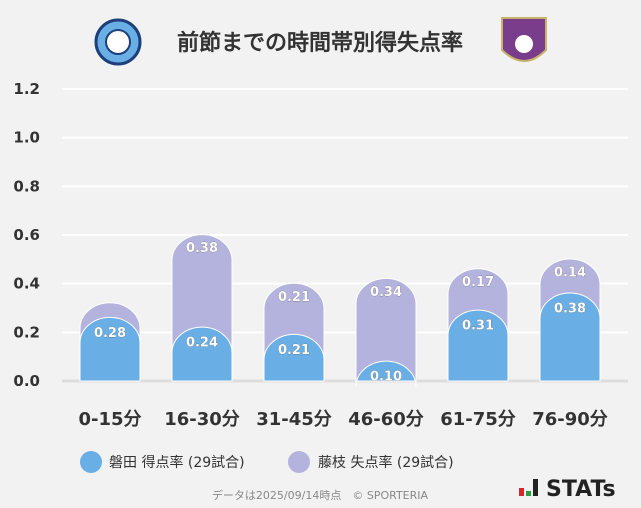 The image size is (641, 508). I want to click on x-tick-label: 31-45分, so click(294, 419).